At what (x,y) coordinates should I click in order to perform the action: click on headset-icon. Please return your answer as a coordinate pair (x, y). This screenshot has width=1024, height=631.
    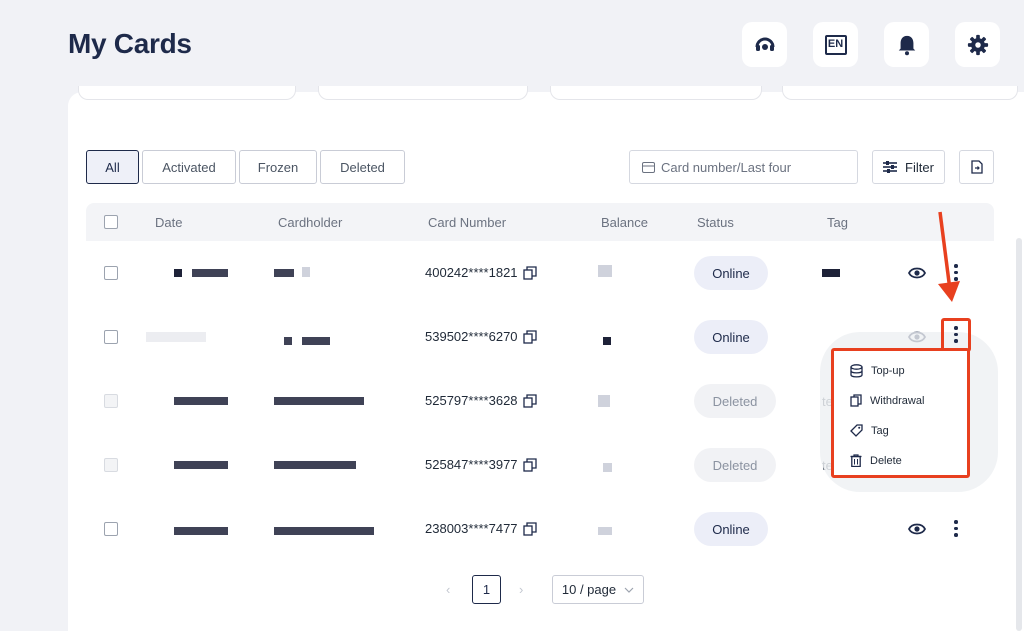
    Looking at the image, I should click on (764, 44).